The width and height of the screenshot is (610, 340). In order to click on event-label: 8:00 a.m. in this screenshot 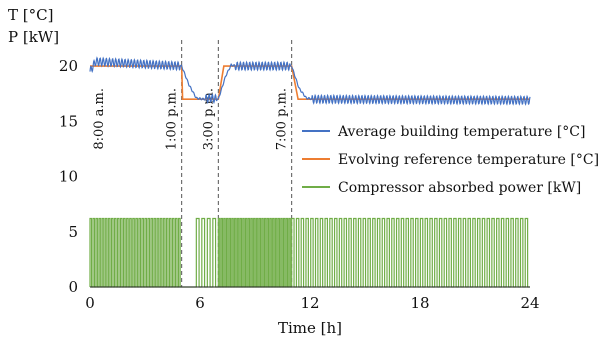, I will do `click(99, 119)`.